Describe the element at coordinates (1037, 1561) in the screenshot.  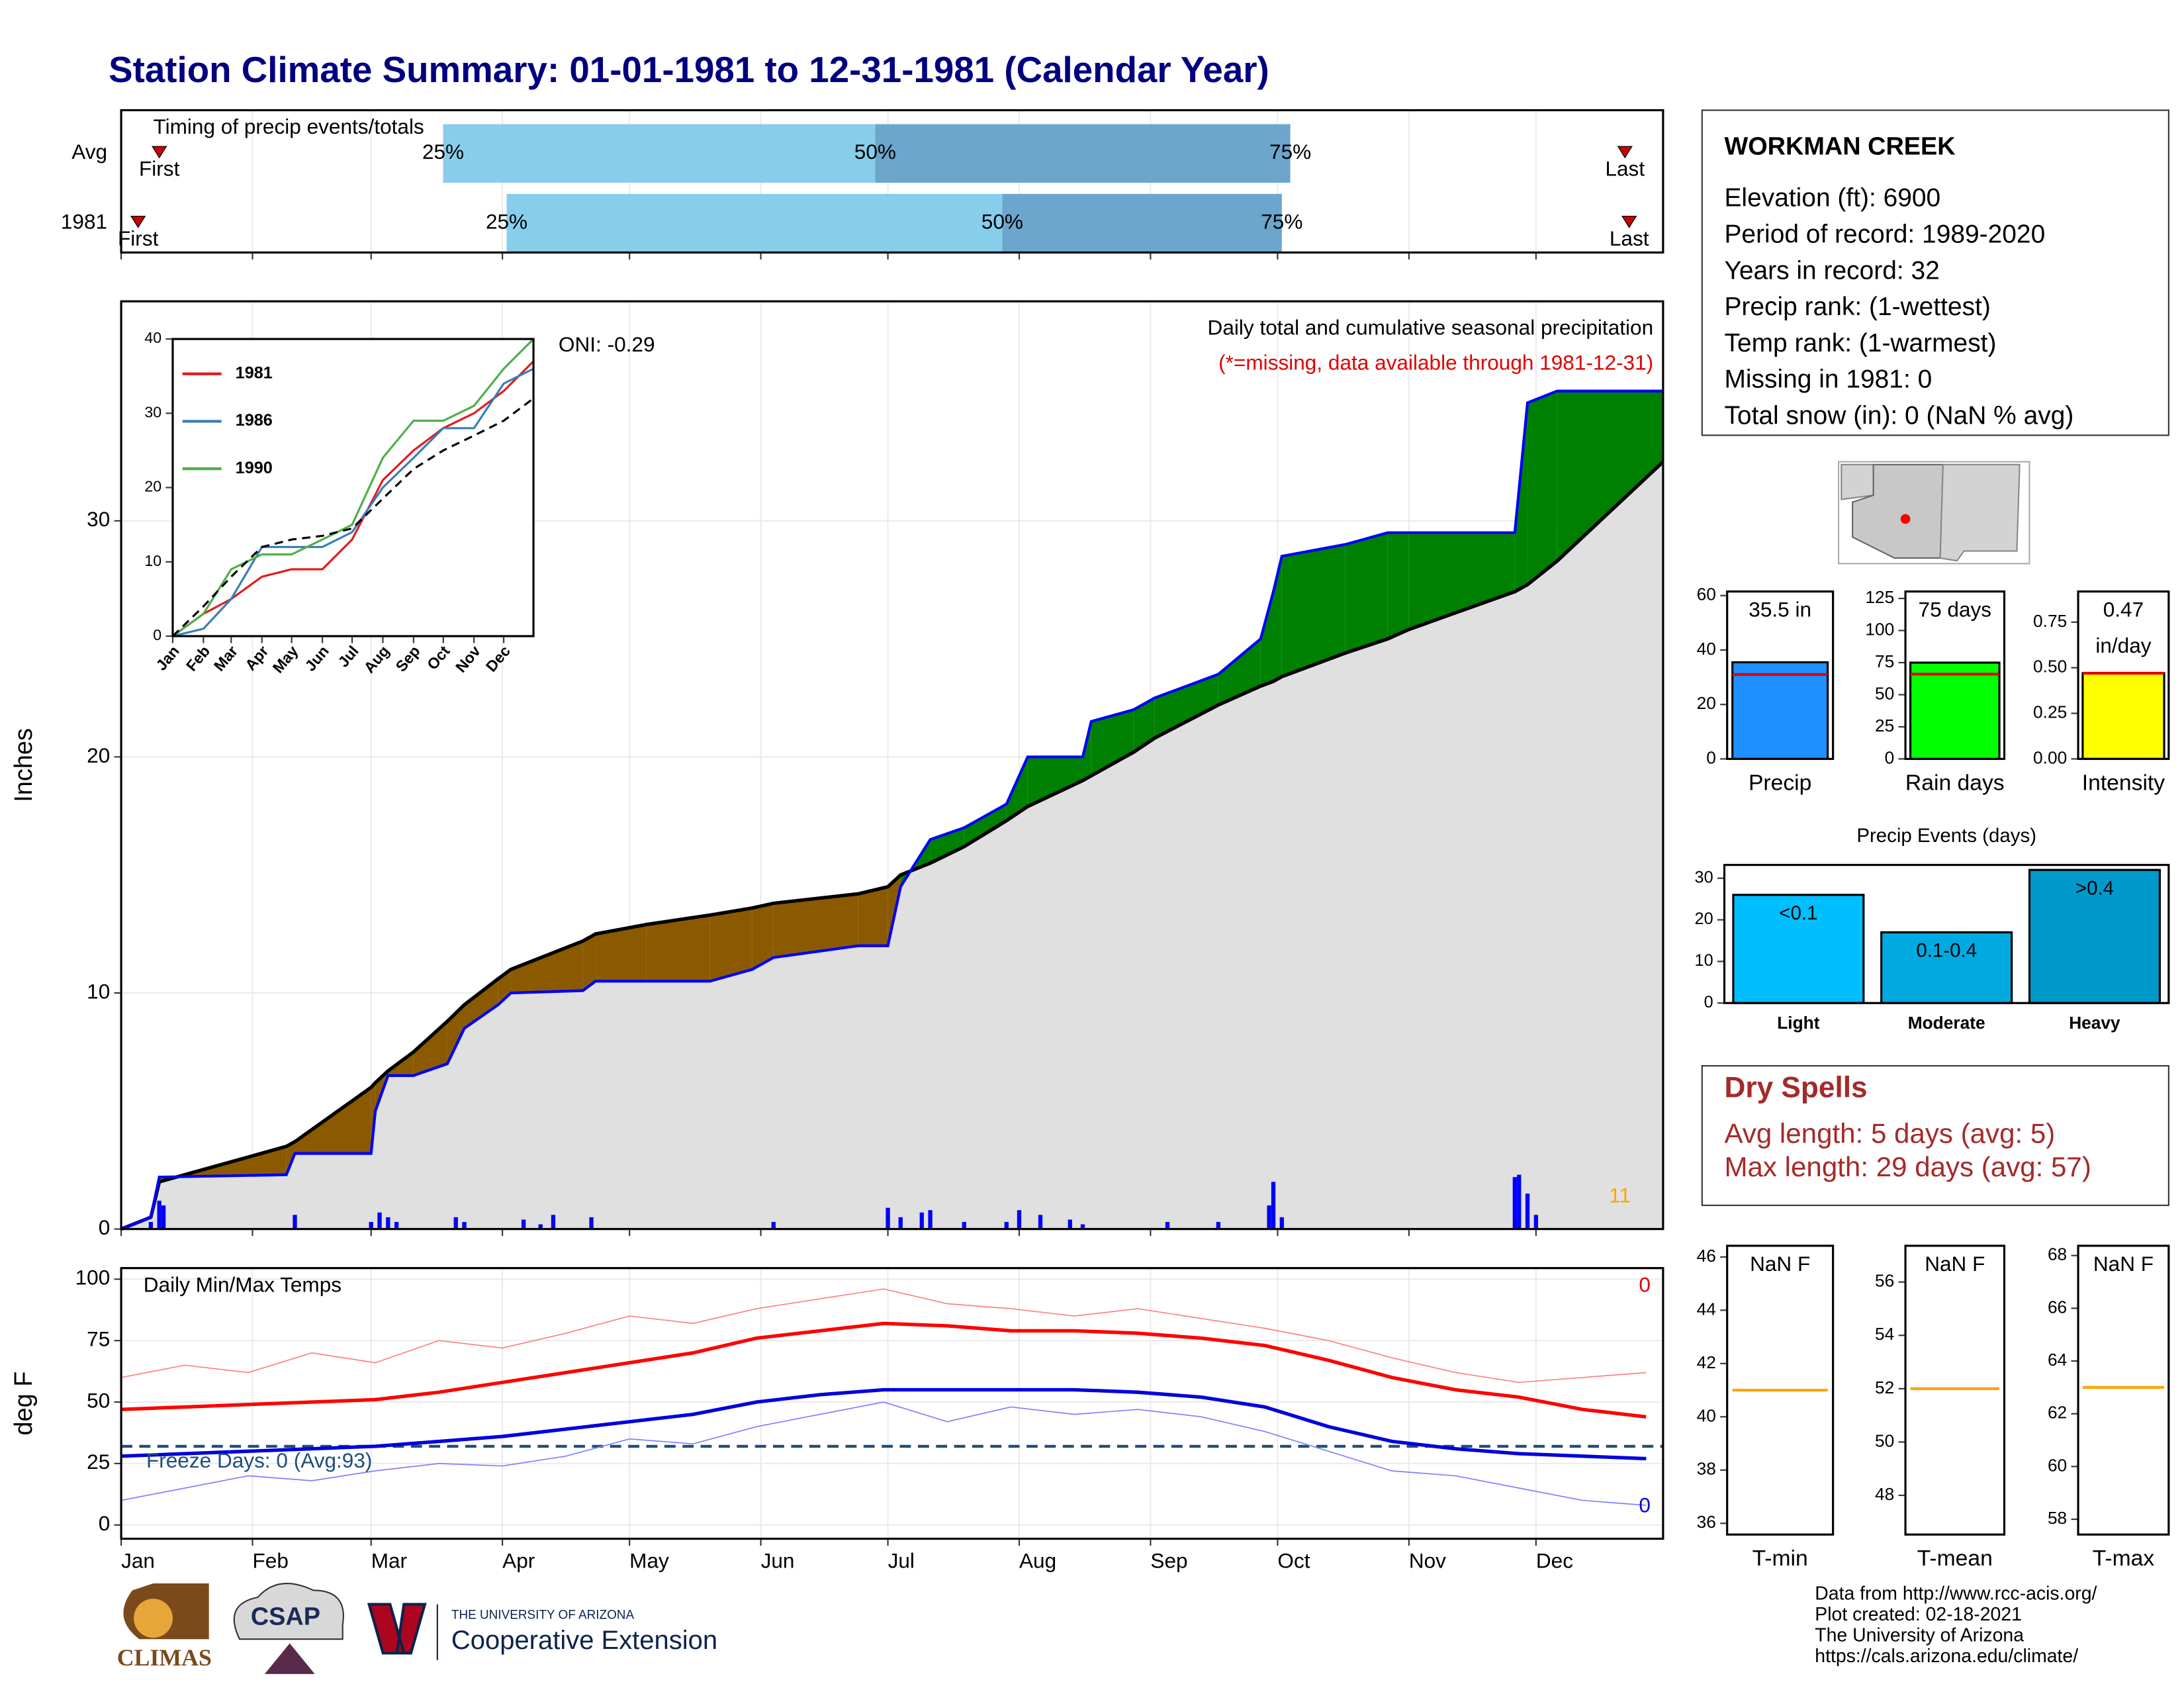
I see `x-tick-label: Aug` at that location.